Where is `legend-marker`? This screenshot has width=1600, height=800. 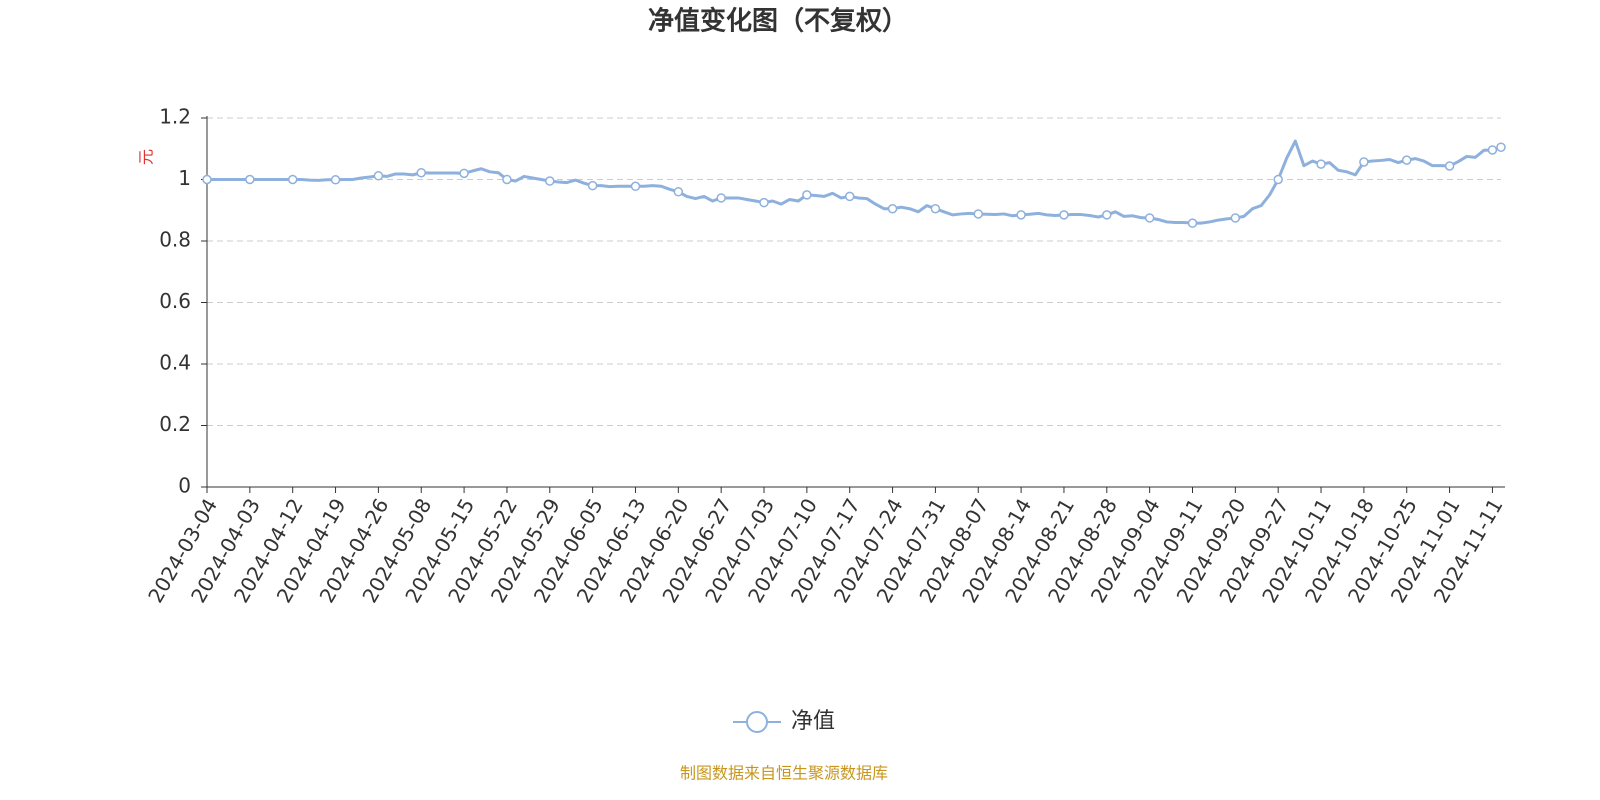 legend-marker is located at coordinates (757, 722).